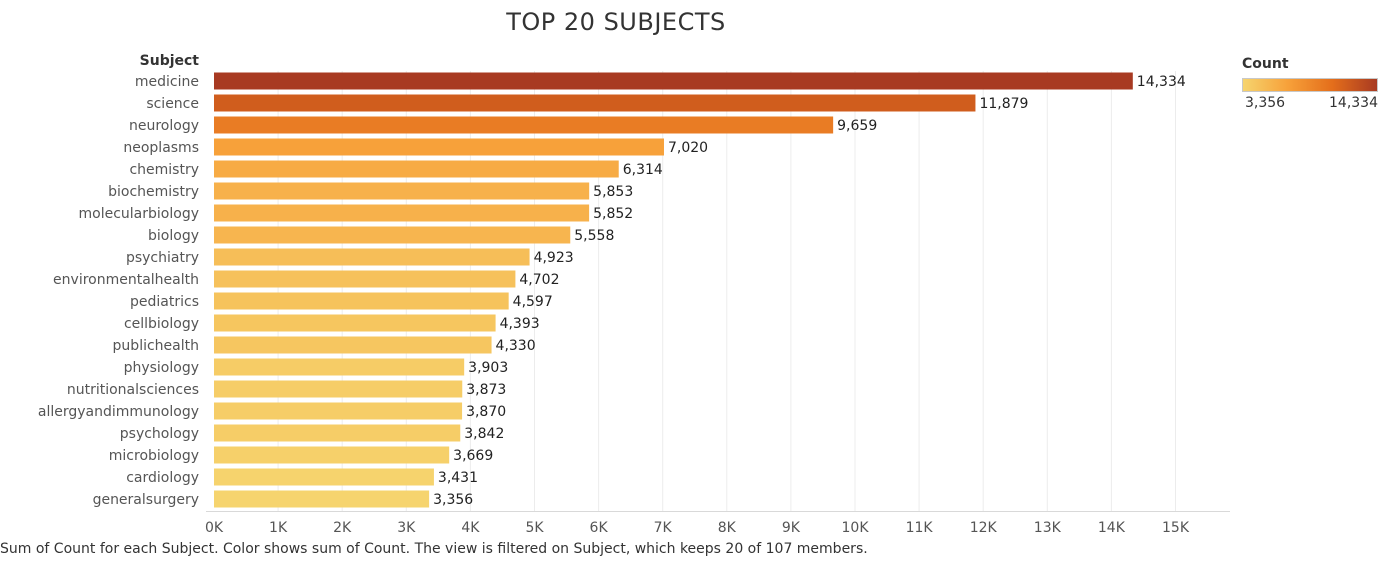 This screenshot has width=1382, height=562. What do you see at coordinates (167, 82) in the screenshot?
I see `category-label: medicine` at bounding box center [167, 82].